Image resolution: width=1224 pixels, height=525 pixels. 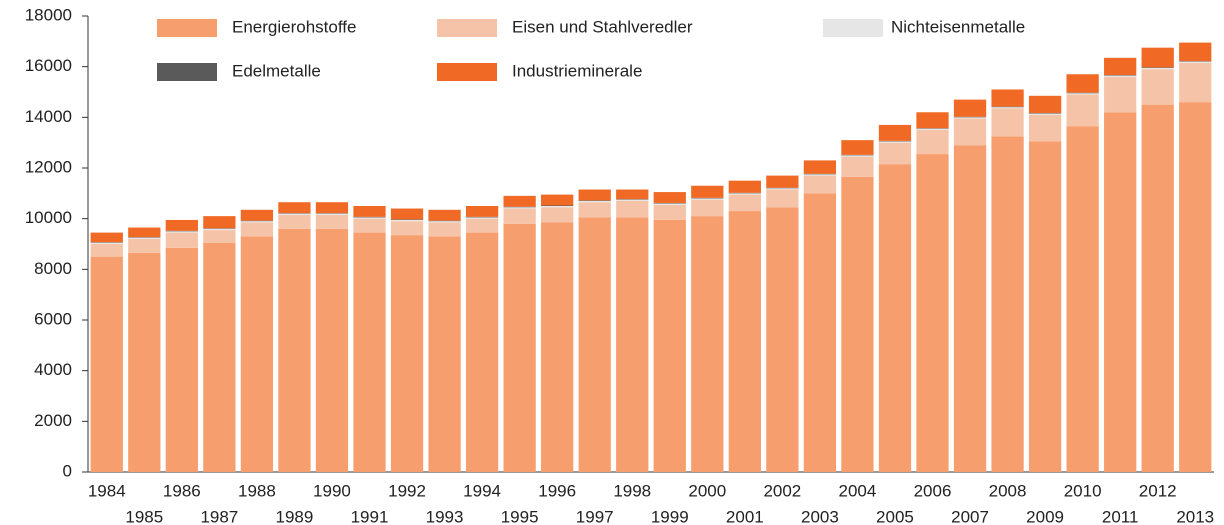 I want to click on x-tick-label: 2004, so click(x=858, y=490).